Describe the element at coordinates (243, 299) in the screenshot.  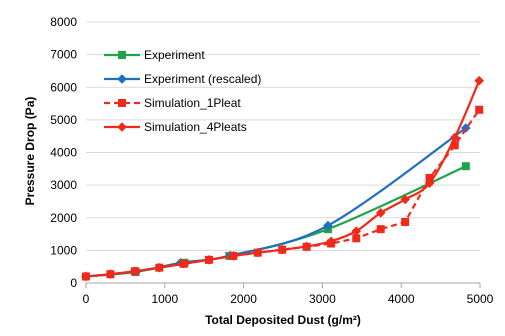
I see `x-tick-label: 2000` at that location.